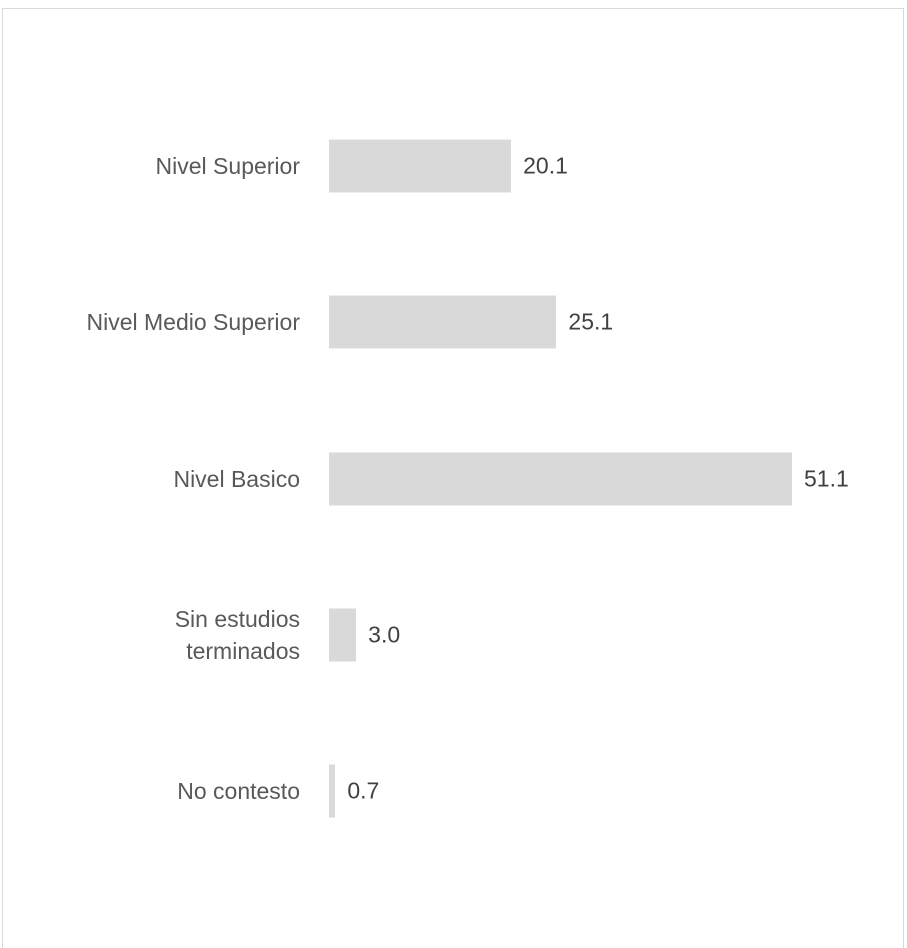  I want to click on value-label: 20.1, so click(545, 165).